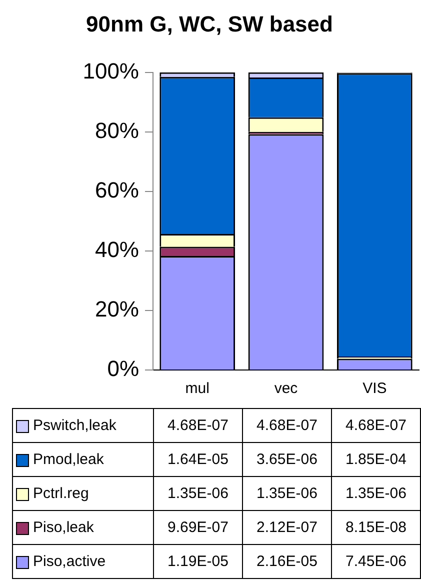 The width and height of the screenshot is (421, 580). I want to click on text: 1.19E-05, so click(198, 561).